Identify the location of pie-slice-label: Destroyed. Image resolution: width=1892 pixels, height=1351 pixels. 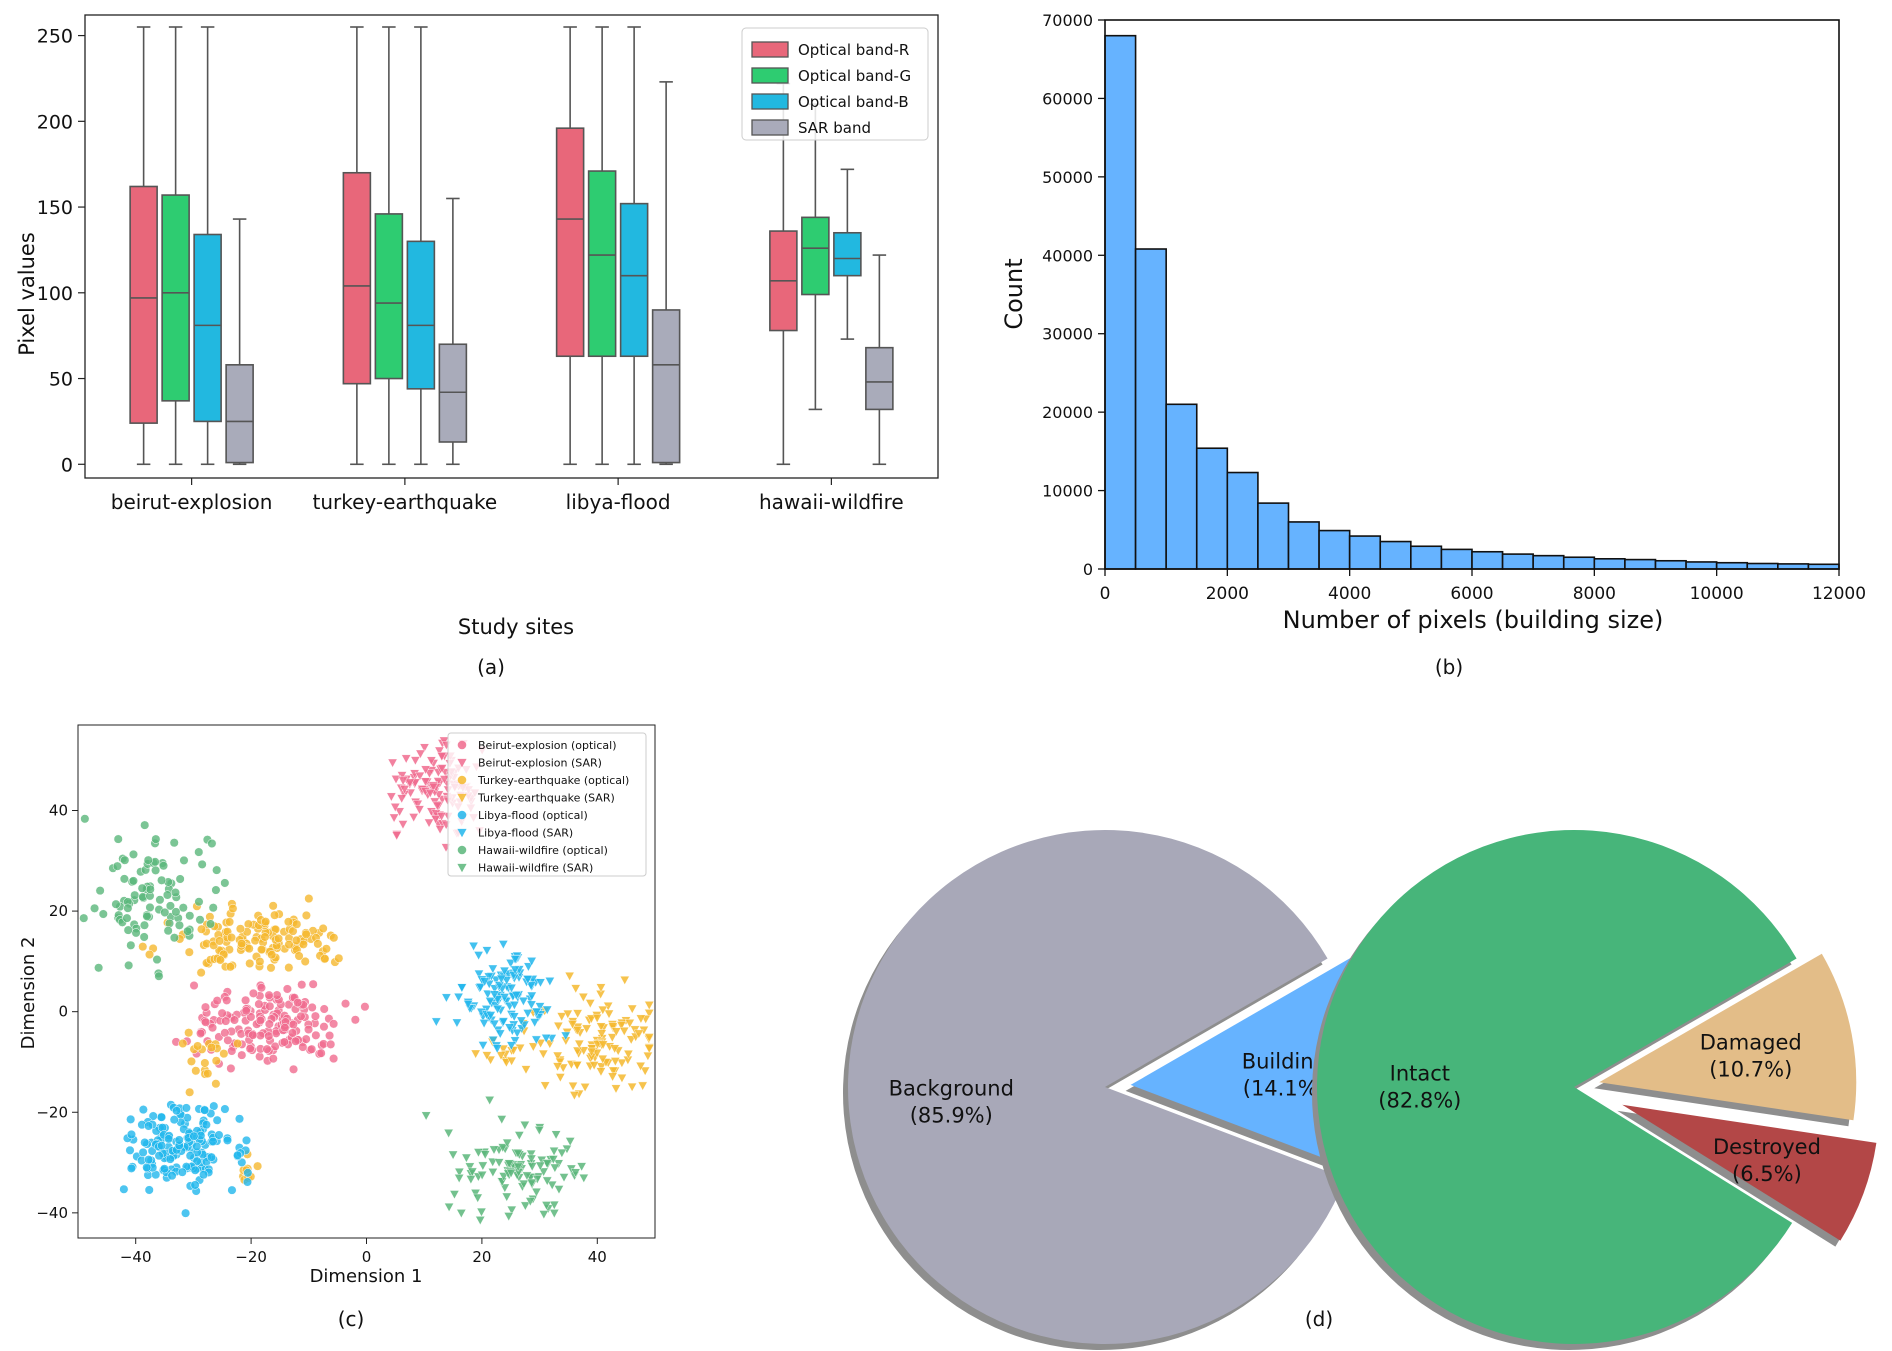
(1767, 1147).